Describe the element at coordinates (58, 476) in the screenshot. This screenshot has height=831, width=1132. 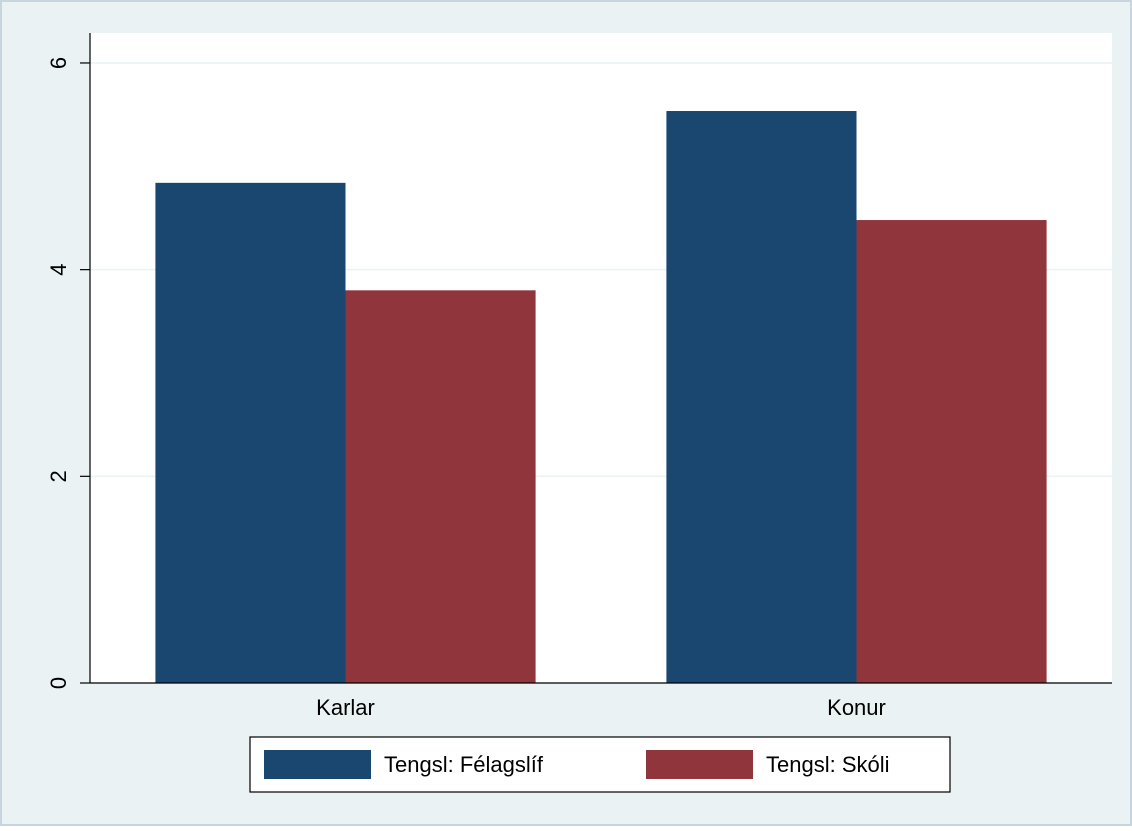
I see `y-tick-label: 2` at that location.